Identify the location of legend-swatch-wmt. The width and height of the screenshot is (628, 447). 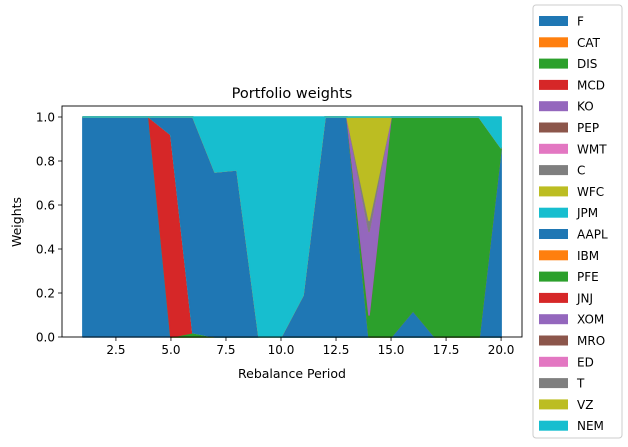
(553, 148).